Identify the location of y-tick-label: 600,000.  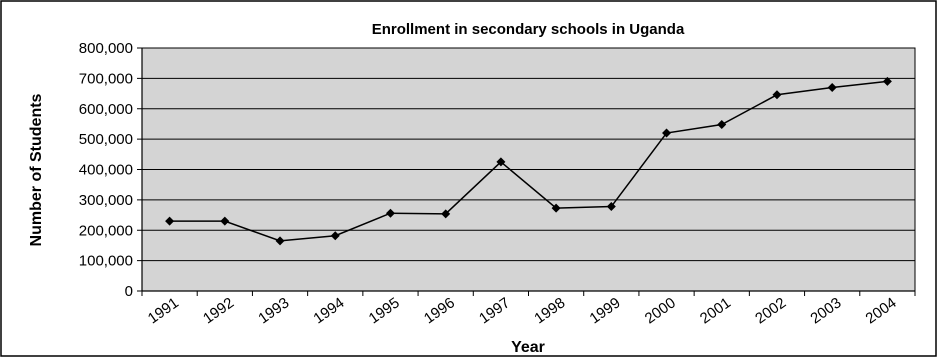
(106, 109).